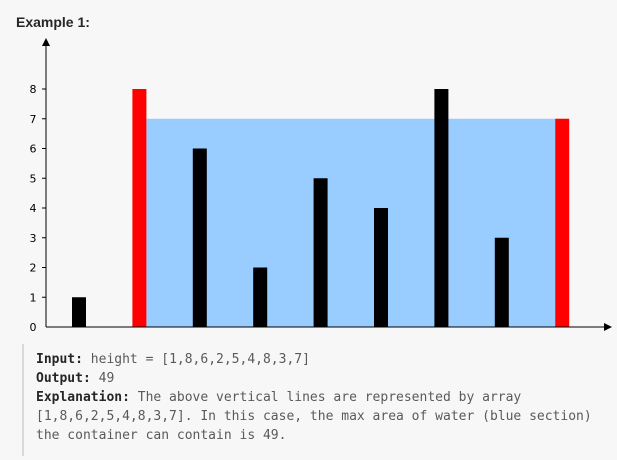  I want to click on y-tick-label: 4, so click(33, 208).